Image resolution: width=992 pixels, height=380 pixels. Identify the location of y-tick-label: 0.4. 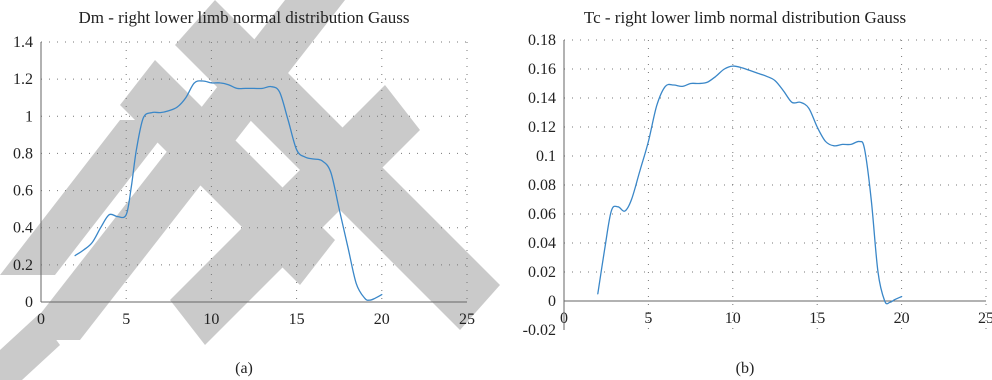
(23, 228).